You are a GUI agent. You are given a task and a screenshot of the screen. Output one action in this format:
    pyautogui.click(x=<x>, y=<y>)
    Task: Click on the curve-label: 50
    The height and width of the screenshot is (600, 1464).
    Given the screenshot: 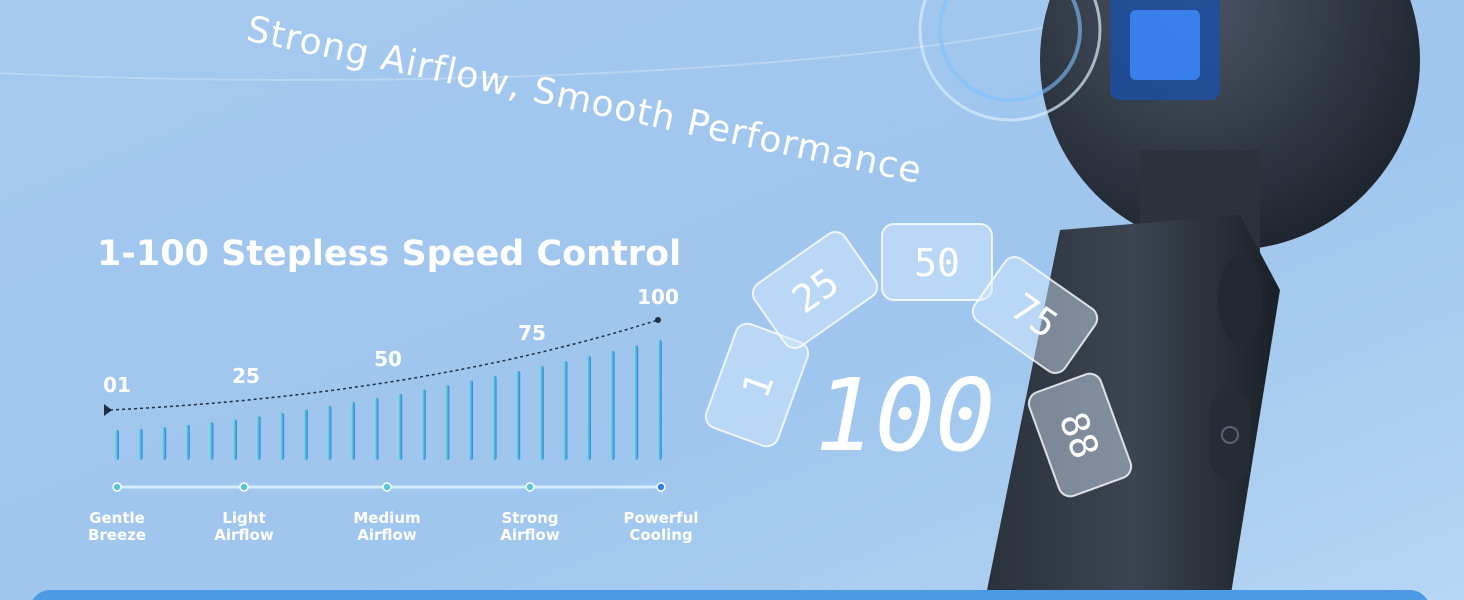 What is the action you would take?
    pyautogui.click(x=388, y=359)
    